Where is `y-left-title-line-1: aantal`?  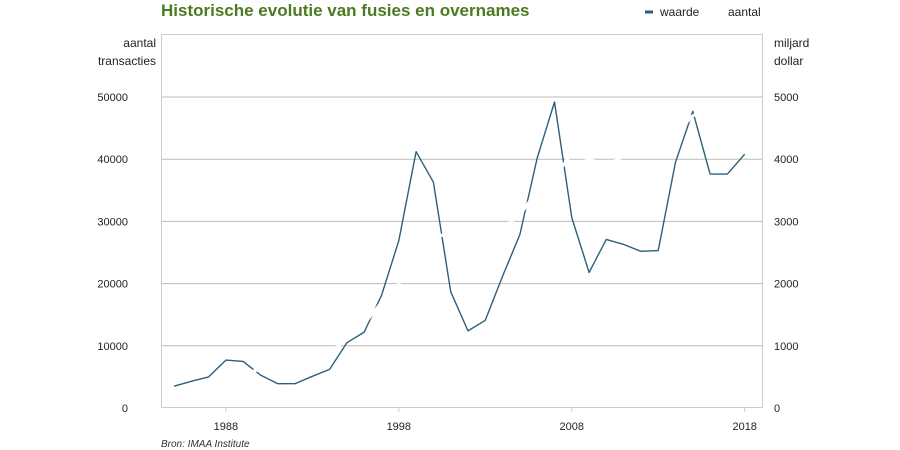 y-left-title-line-1: aantal is located at coordinates (139, 43).